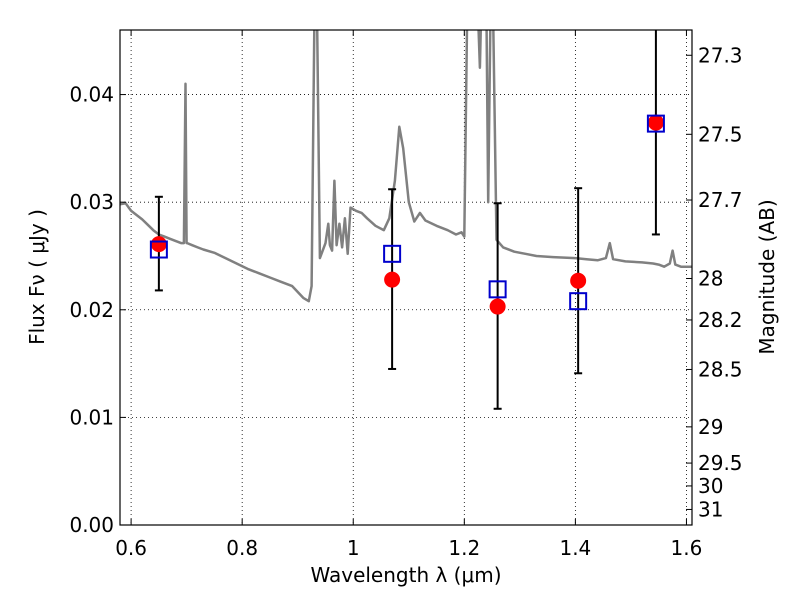 The width and height of the screenshot is (800, 600). What do you see at coordinates (720, 369) in the screenshot?
I see `right-tick-label: 28.5` at bounding box center [720, 369].